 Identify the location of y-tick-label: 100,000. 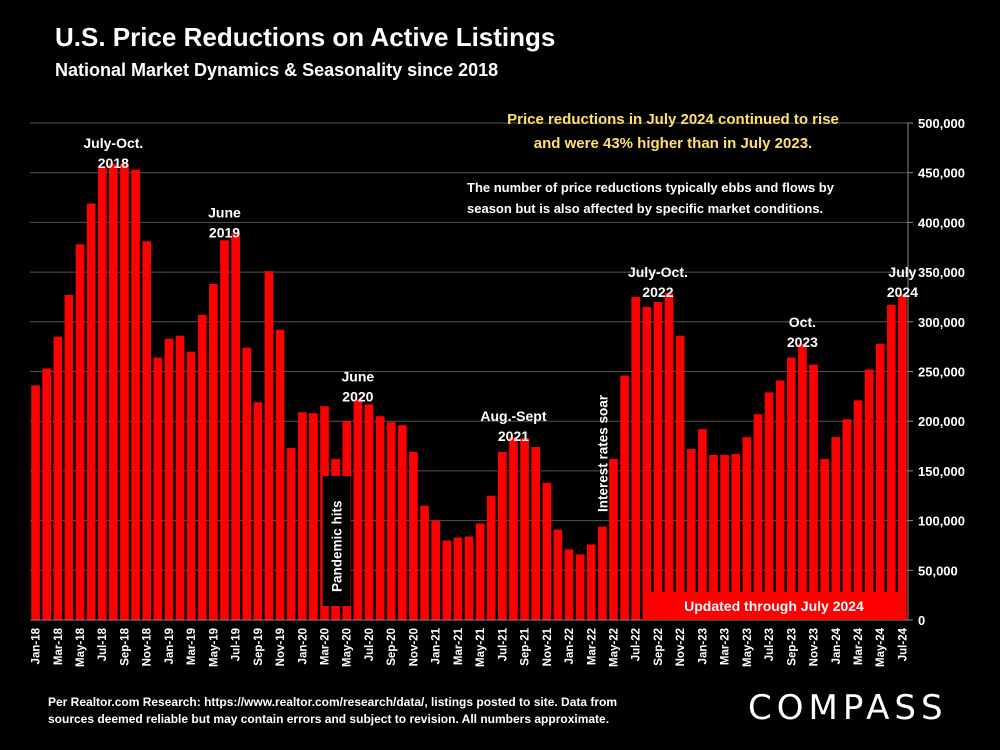
(941, 521).